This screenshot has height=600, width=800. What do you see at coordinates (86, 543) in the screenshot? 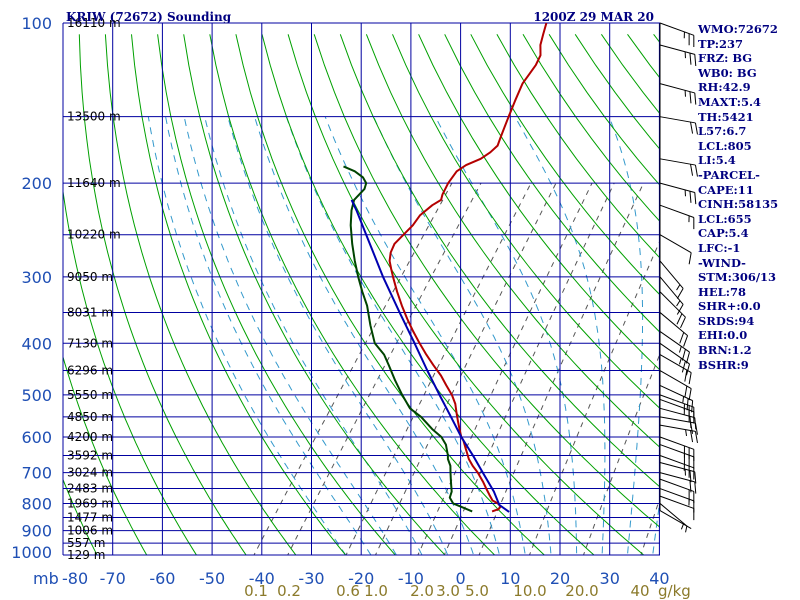
I see `height-label: 557 m` at bounding box center [86, 543].